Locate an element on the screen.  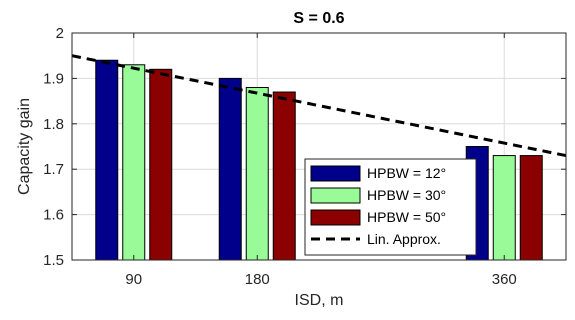
x-tick-label: 180 is located at coordinates (257, 279).